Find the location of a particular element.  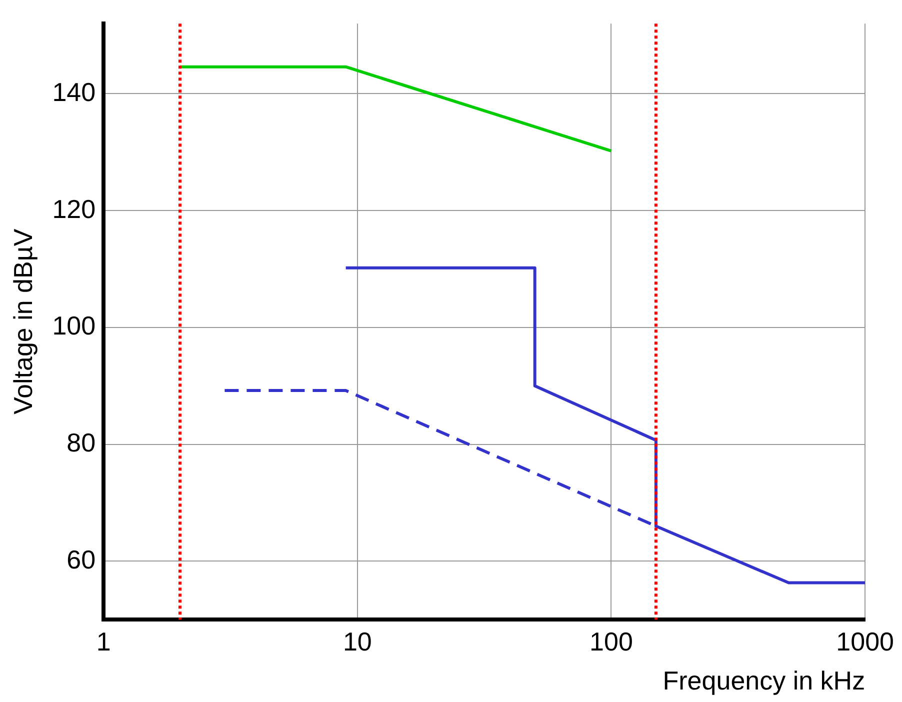

x-tick-label: 10 is located at coordinates (357, 641).